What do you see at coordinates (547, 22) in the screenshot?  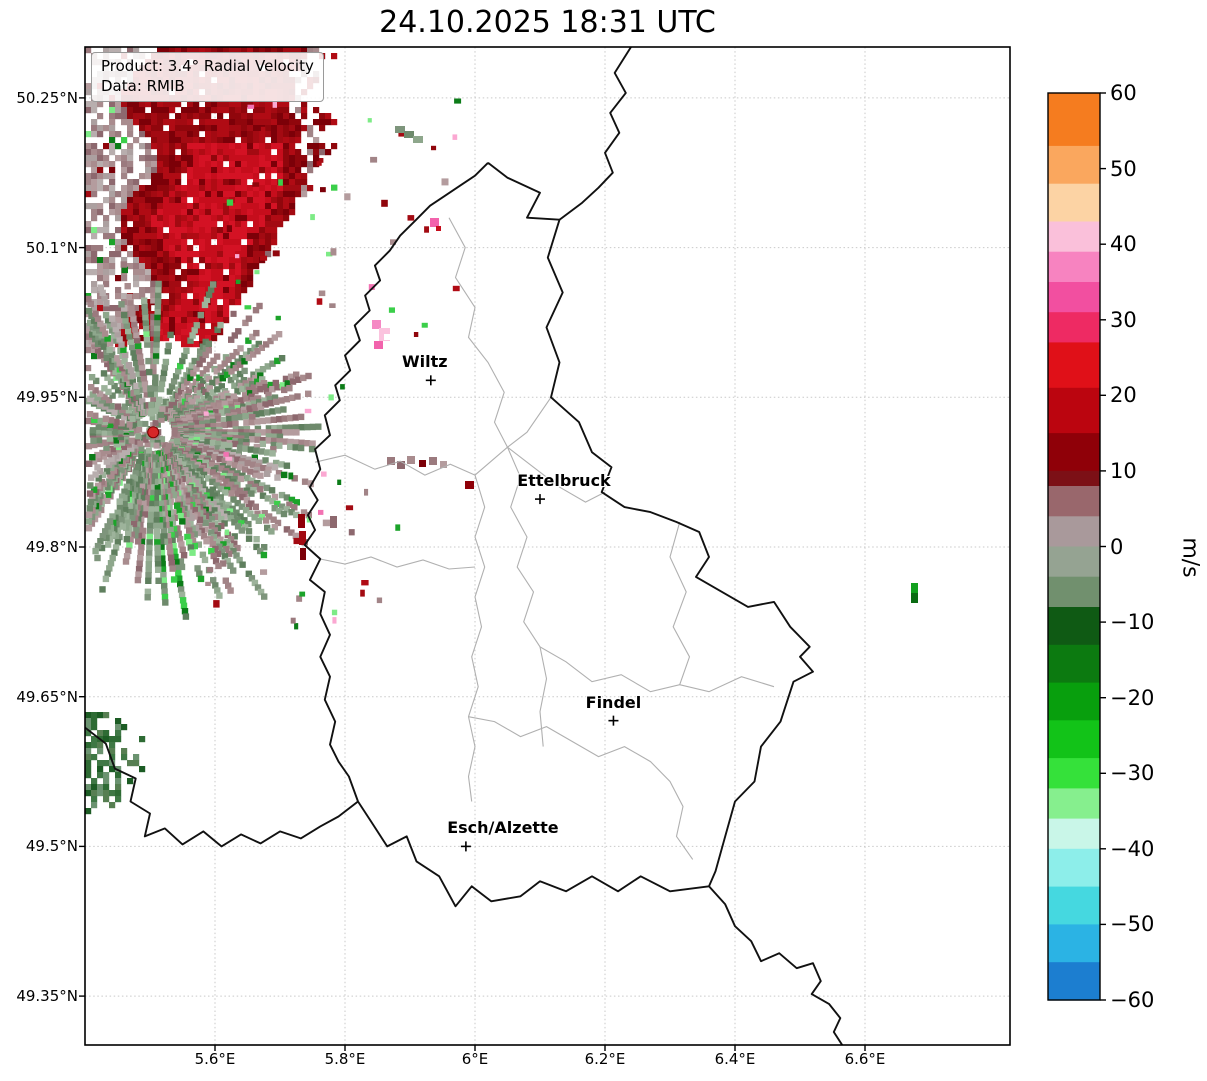 I see `figure-title: 24.10.2025 18:31 UTC` at bounding box center [547, 22].